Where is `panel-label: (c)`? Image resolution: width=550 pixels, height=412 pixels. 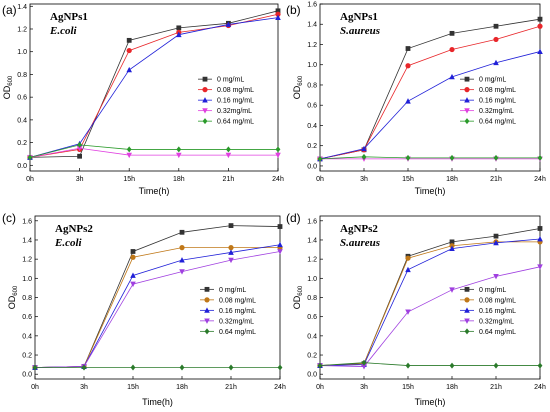 panel-label: (c) is located at coordinates (9, 218).